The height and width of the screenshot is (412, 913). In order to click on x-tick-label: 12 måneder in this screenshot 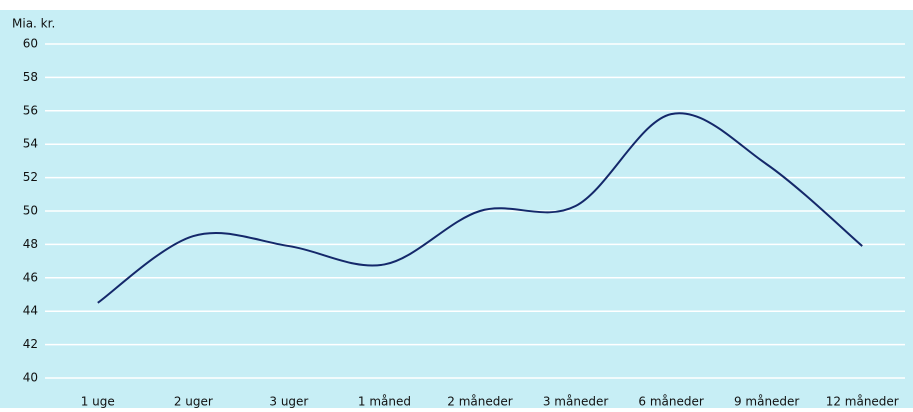, I will do `click(862, 402)`.